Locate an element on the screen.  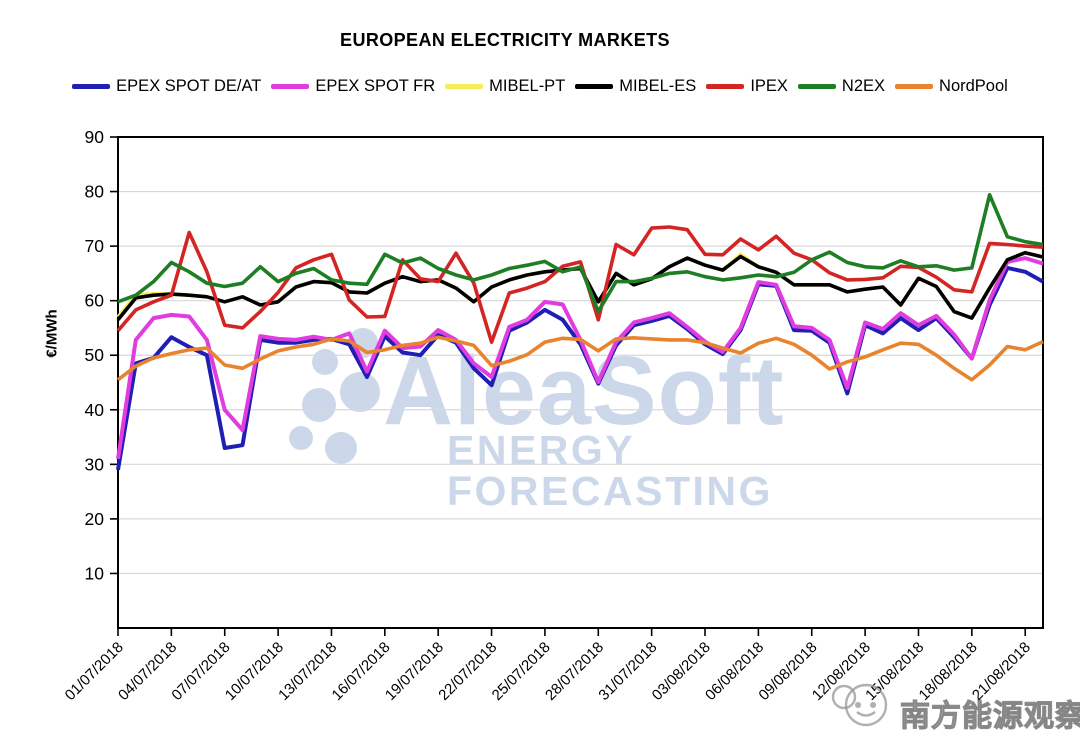
series-line-nordpool is located at coordinates (580, 358).